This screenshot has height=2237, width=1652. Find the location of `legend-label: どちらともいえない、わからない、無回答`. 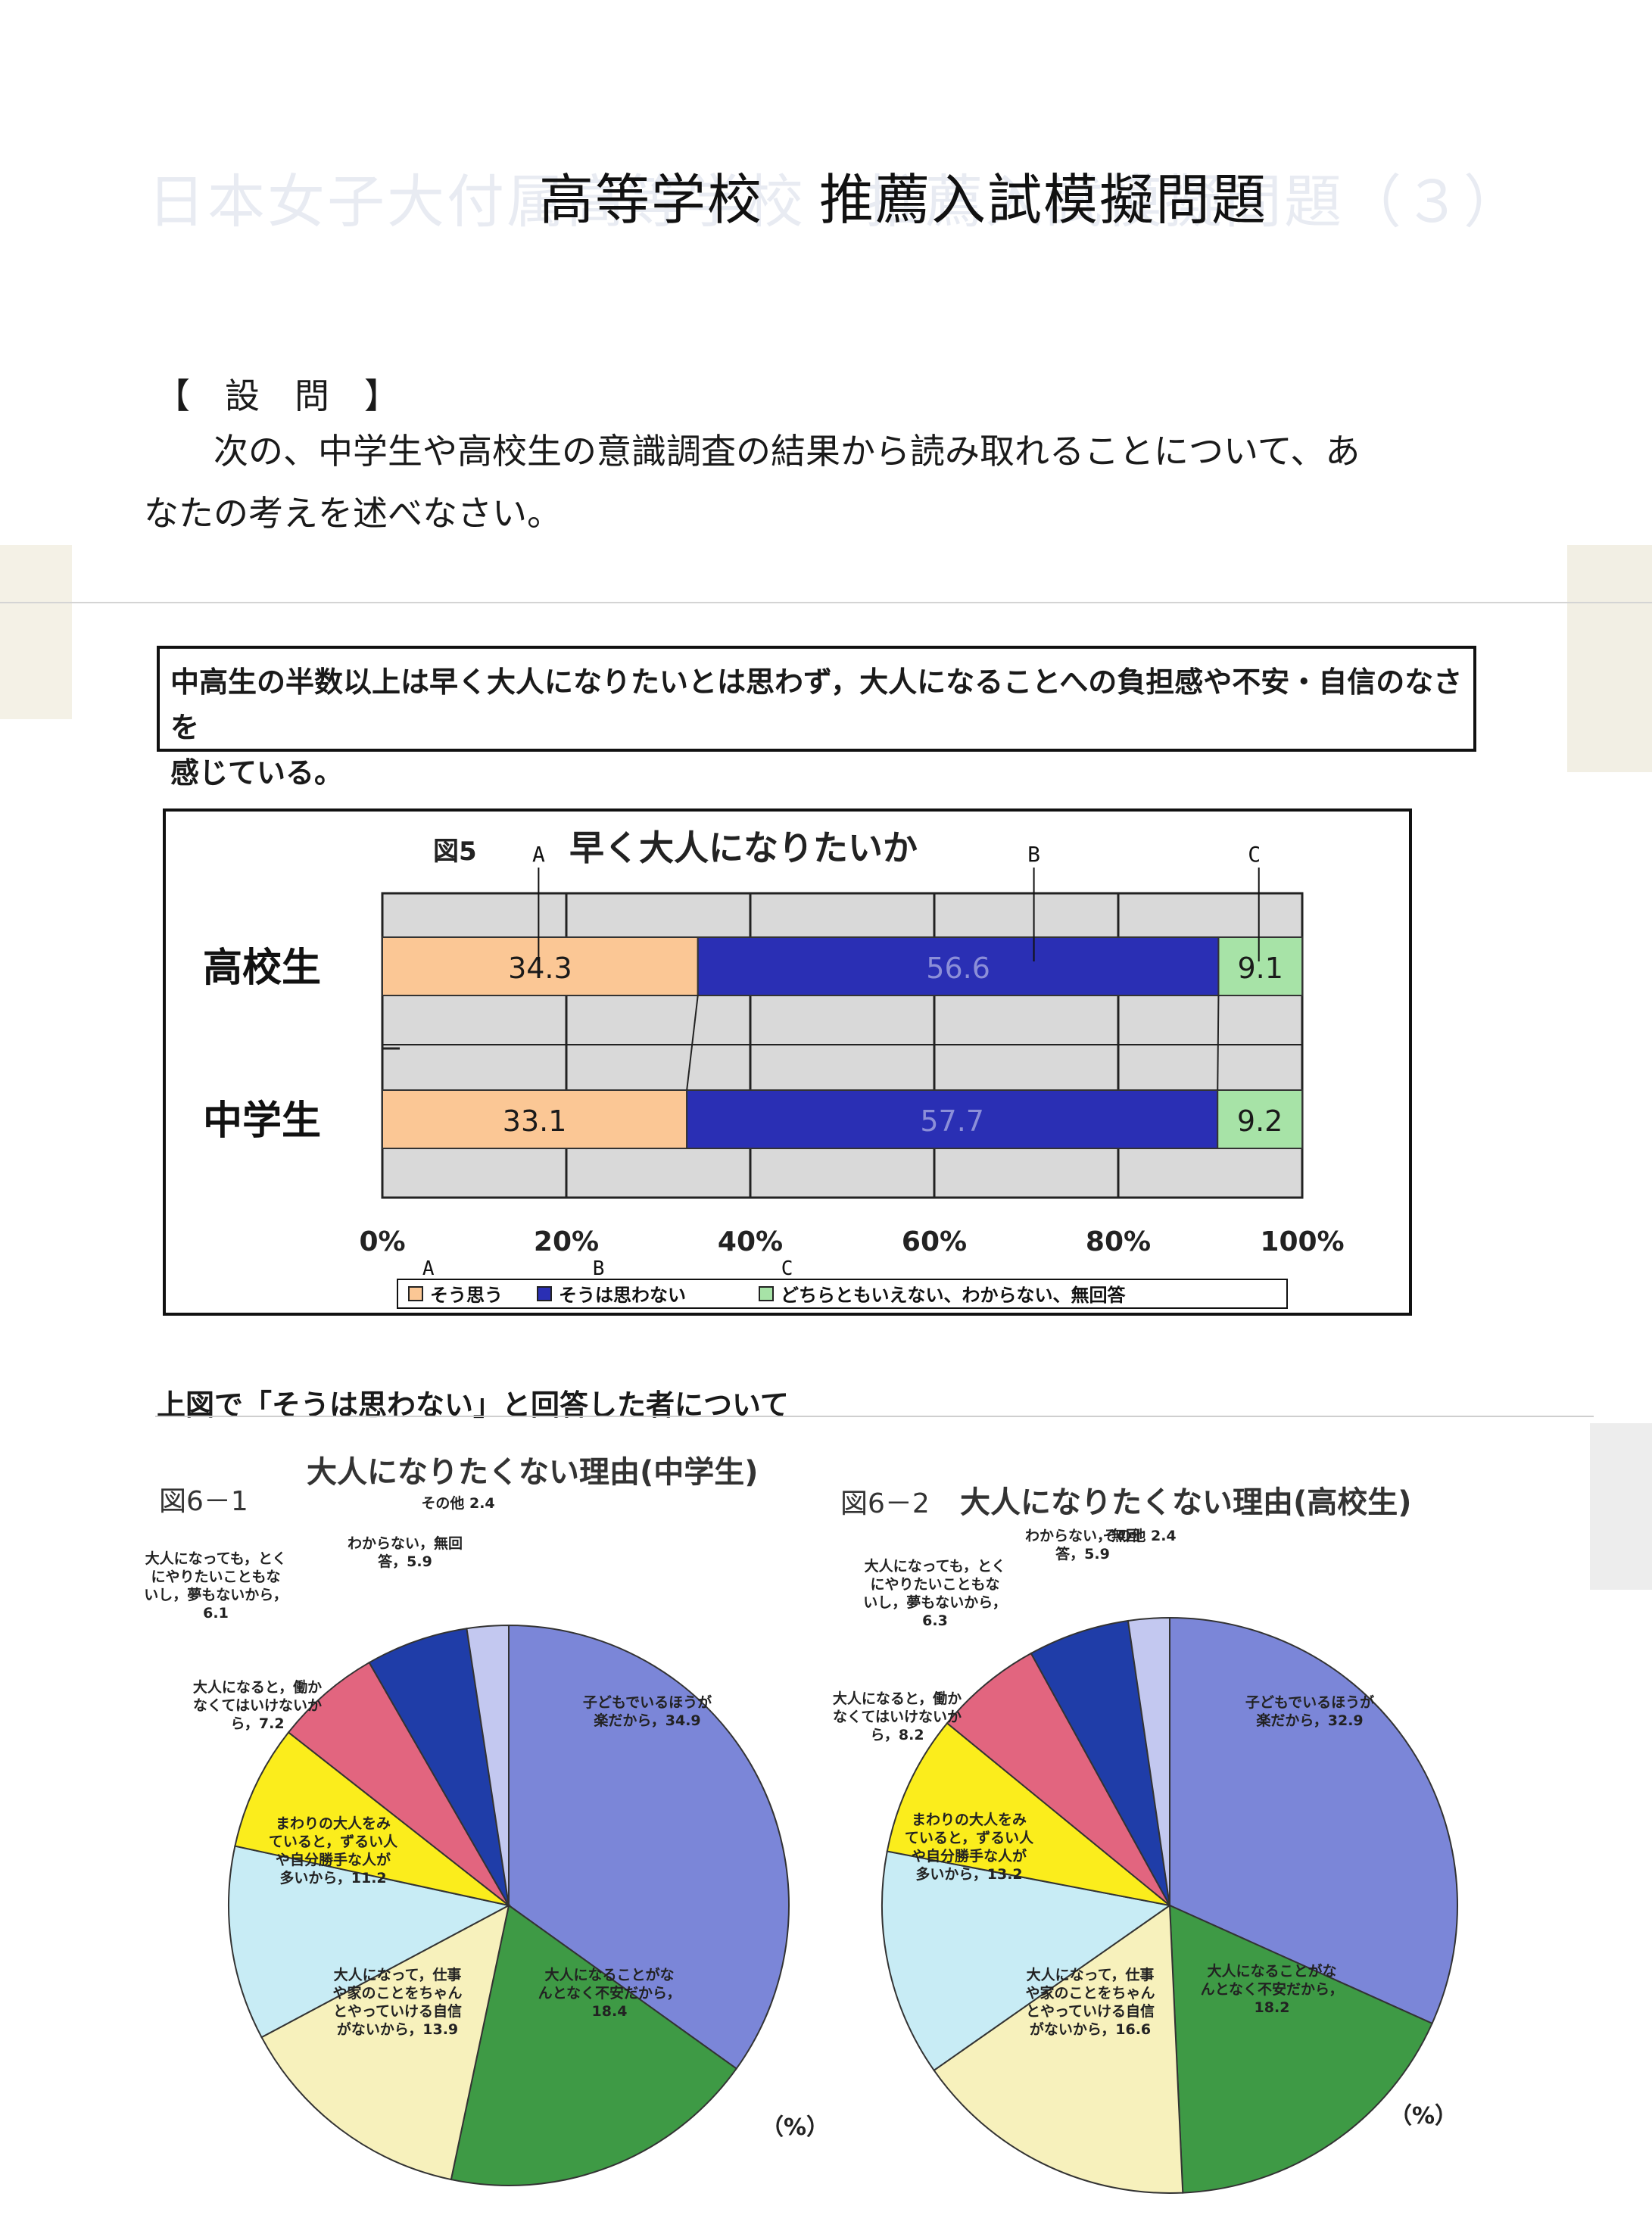

legend-label: どちらともいえない、わからない、無回答 is located at coordinates (954, 1295).